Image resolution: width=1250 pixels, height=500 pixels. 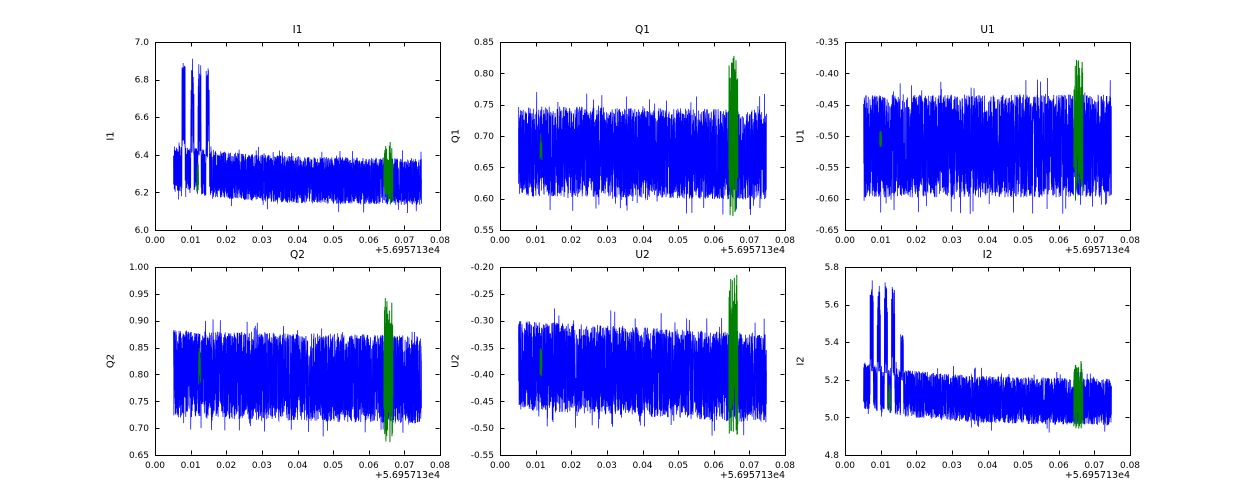 I want to click on y-axis-label: U2, so click(x=456, y=361).